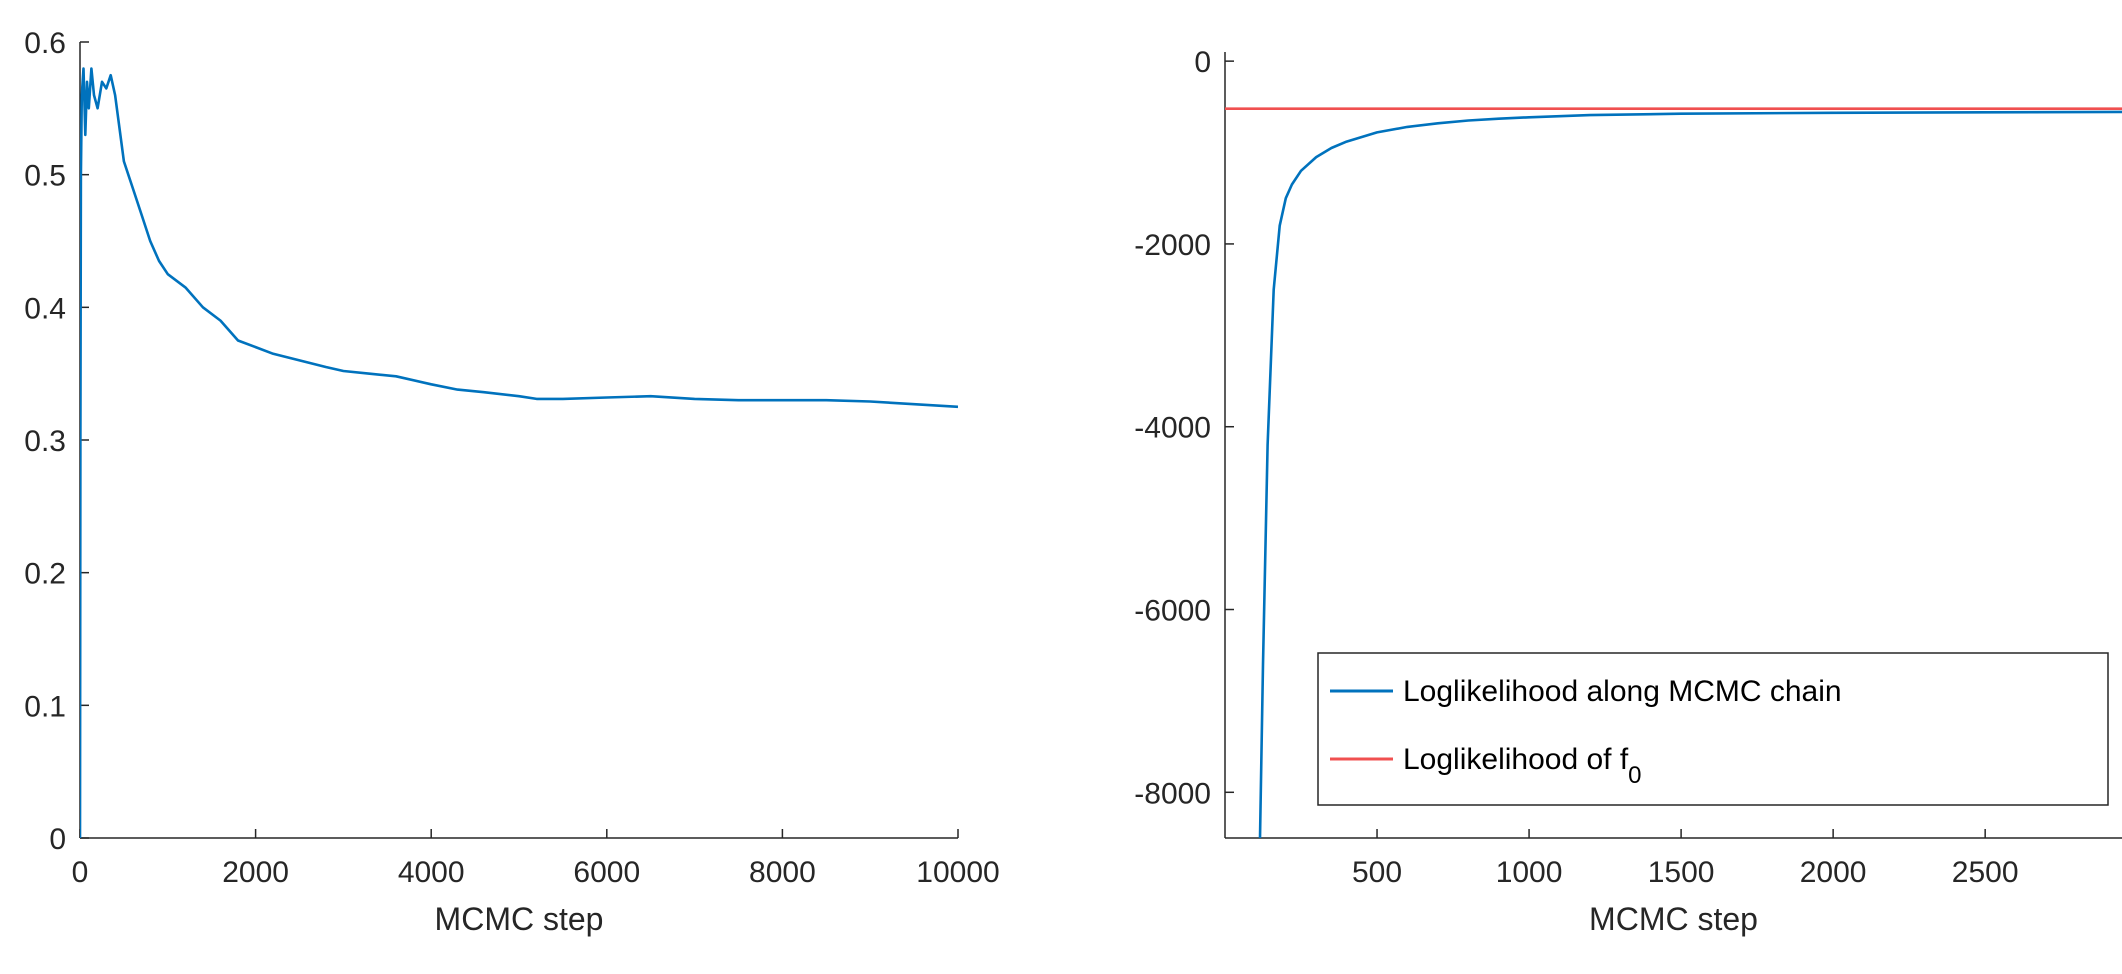  Describe the element at coordinates (1172, 793) in the screenshot. I see `y-tick-label: -8000` at that location.